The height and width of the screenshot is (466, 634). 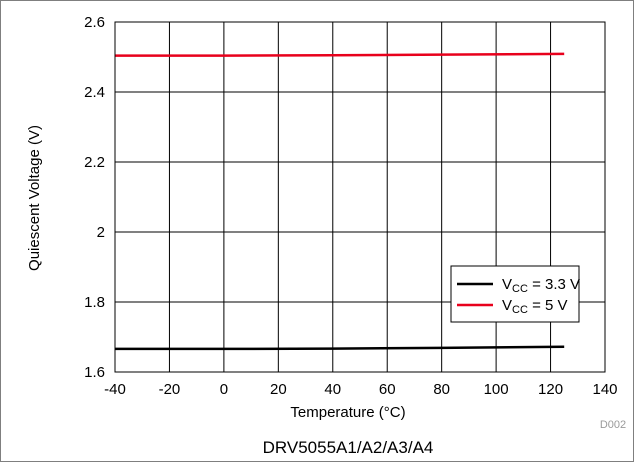 I want to click on figure-caption: DRV5055A1/A2/A3/A4, so click(x=348, y=447).